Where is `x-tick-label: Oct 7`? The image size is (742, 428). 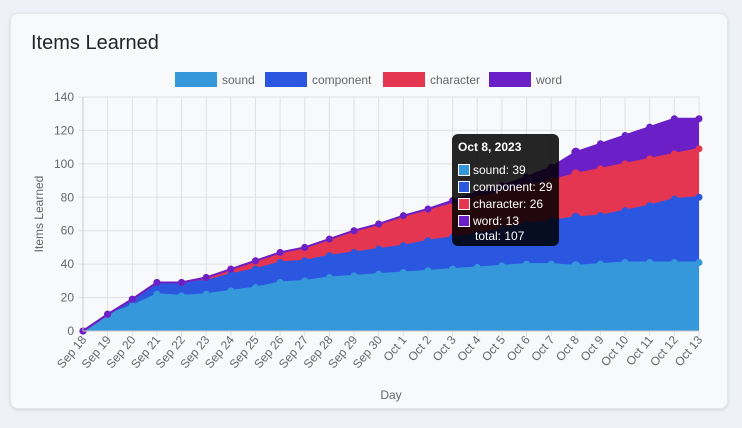 x-tick-label: Oct 7 is located at coordinates (542, 348).